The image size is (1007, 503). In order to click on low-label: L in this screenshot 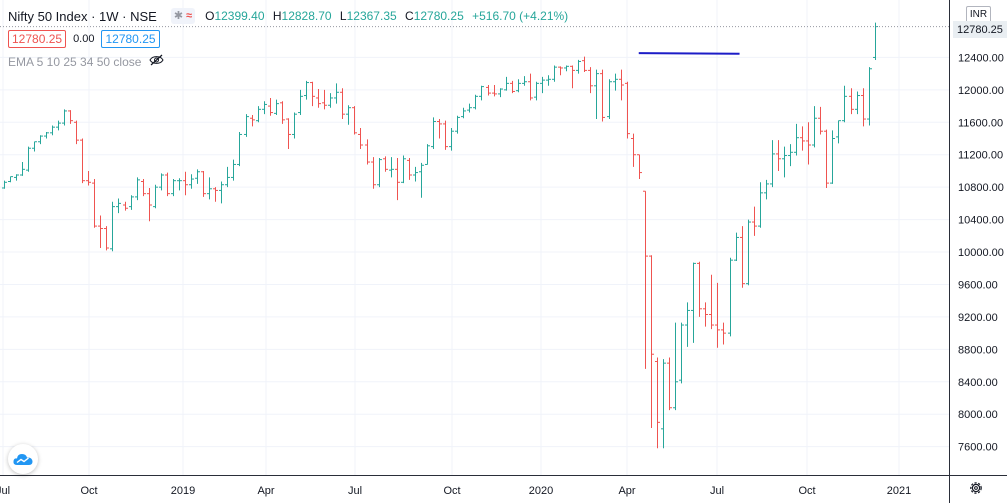, I will do `click(343, 16)`.